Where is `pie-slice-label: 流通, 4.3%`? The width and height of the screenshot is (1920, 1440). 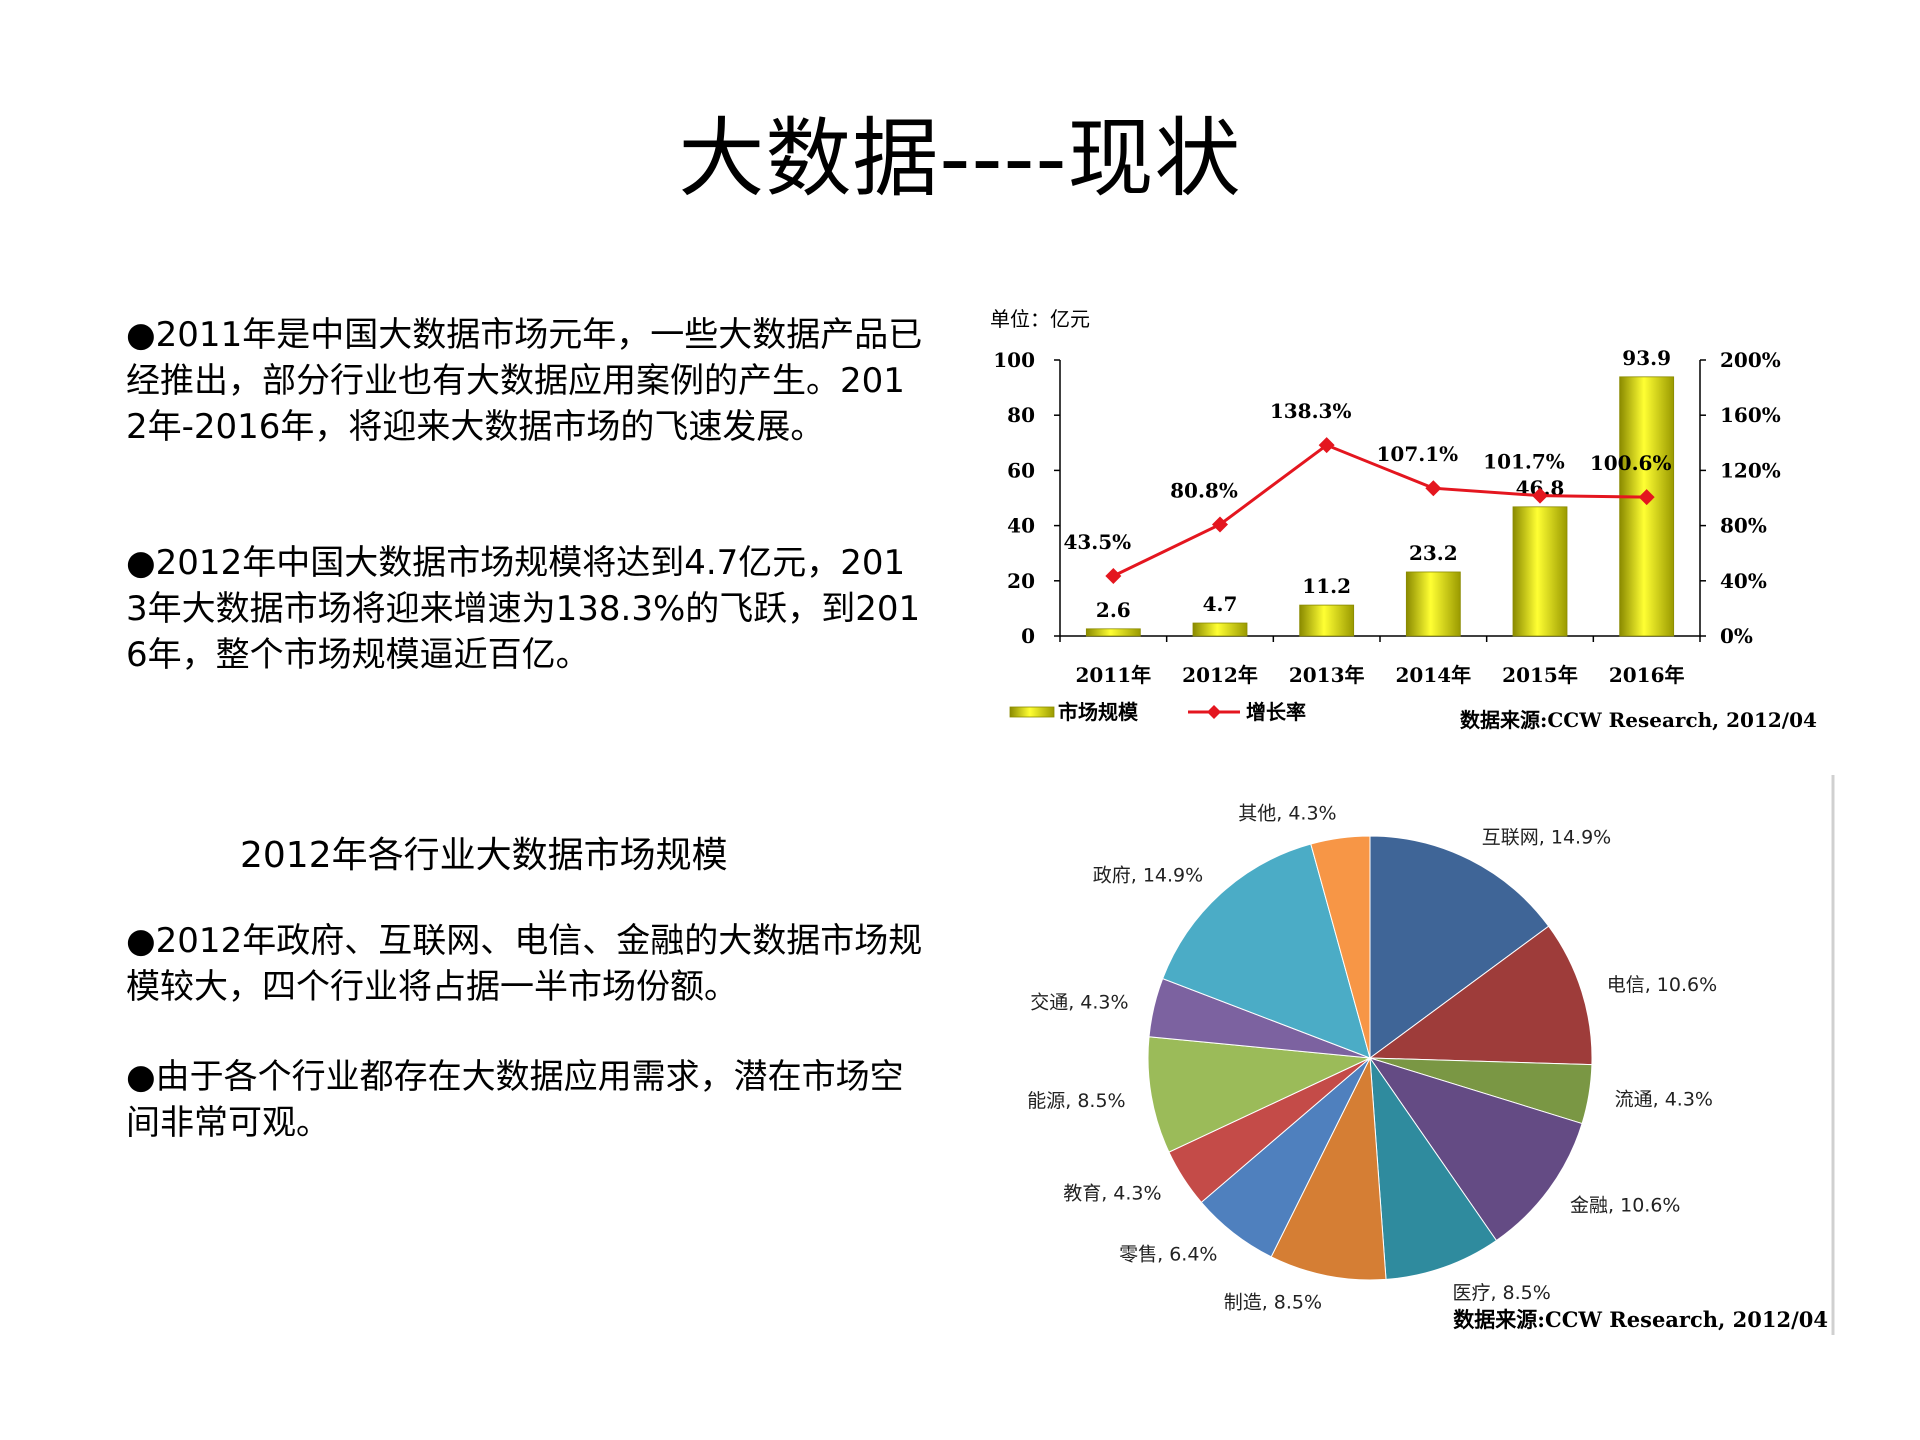
pie-slice-label: 流通, 4.3% is located at coordinates (1664, 1100).